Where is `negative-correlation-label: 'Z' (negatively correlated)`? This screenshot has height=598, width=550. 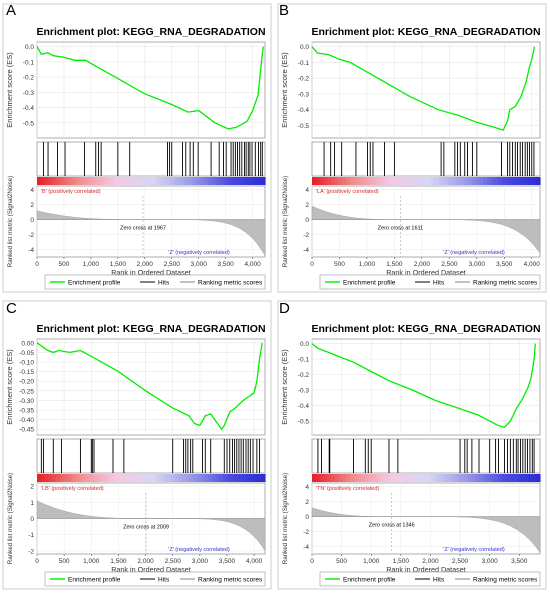 negative-correlation-label: 'Z' (negatively correlated) is located at coordinates (199, 550).